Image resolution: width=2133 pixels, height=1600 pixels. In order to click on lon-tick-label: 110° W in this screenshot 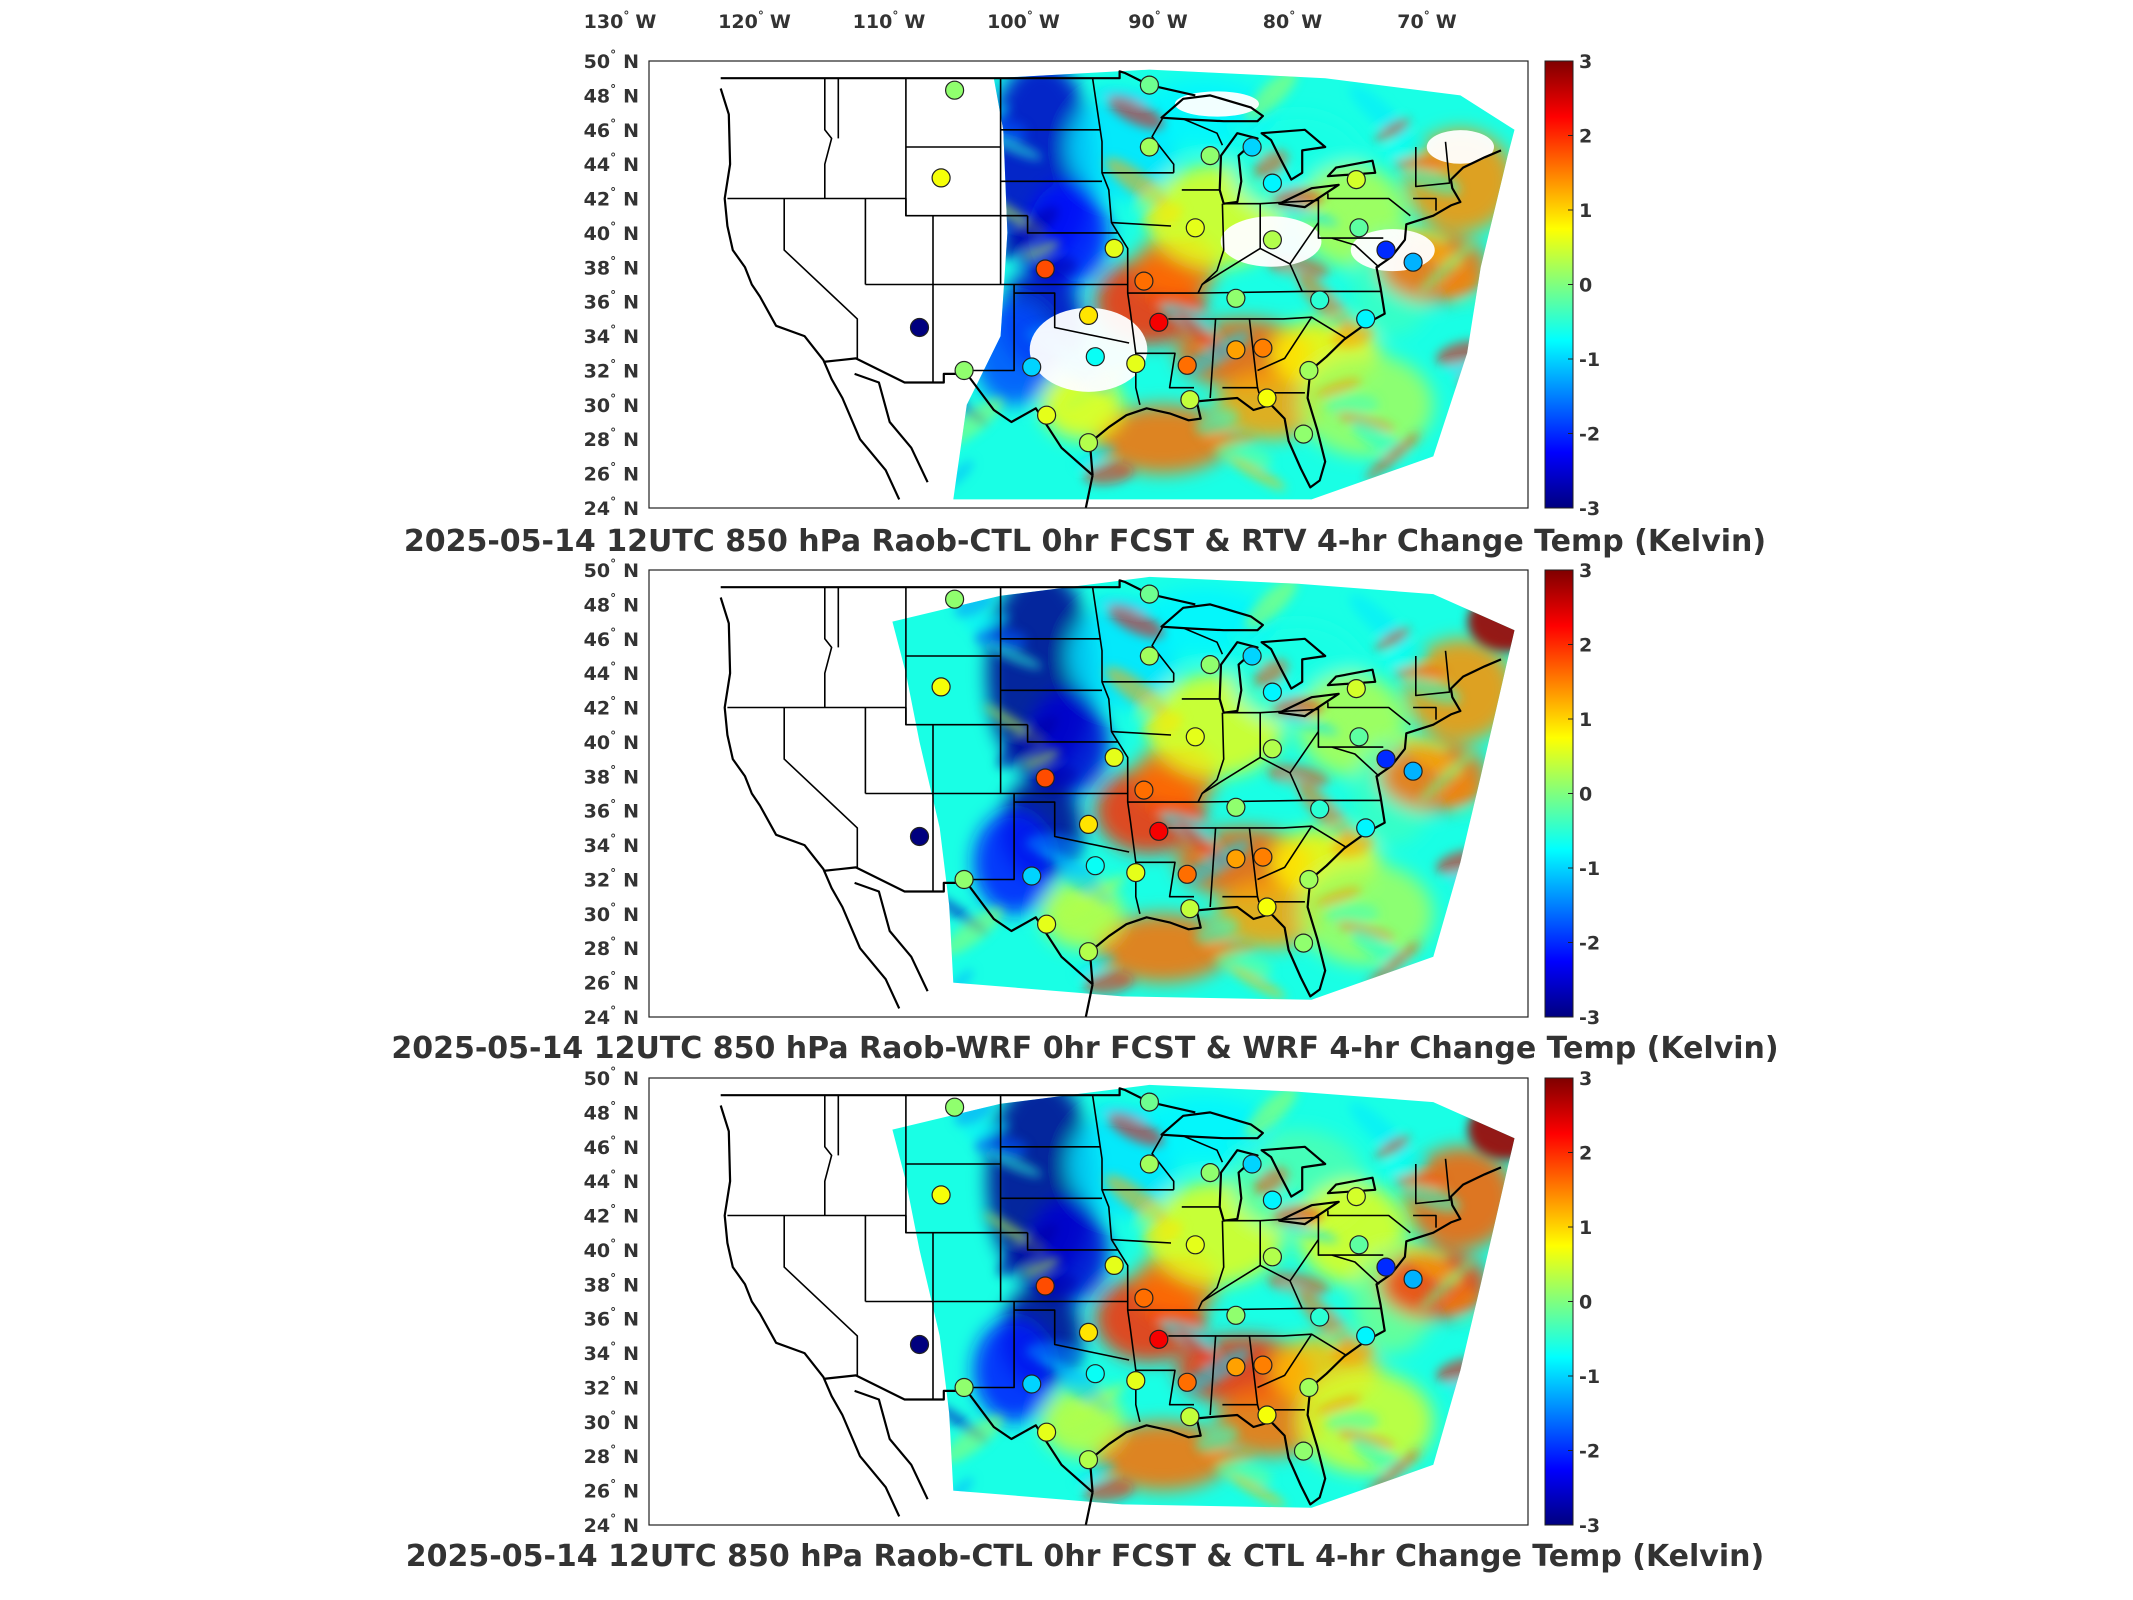, I will do `click(889, 21)`.